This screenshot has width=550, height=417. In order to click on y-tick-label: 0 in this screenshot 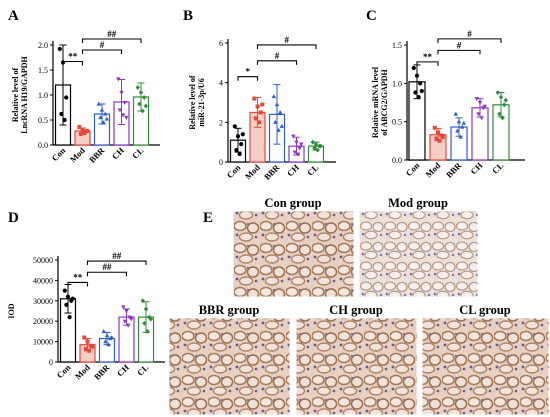, I will do `click(51, 362)`.